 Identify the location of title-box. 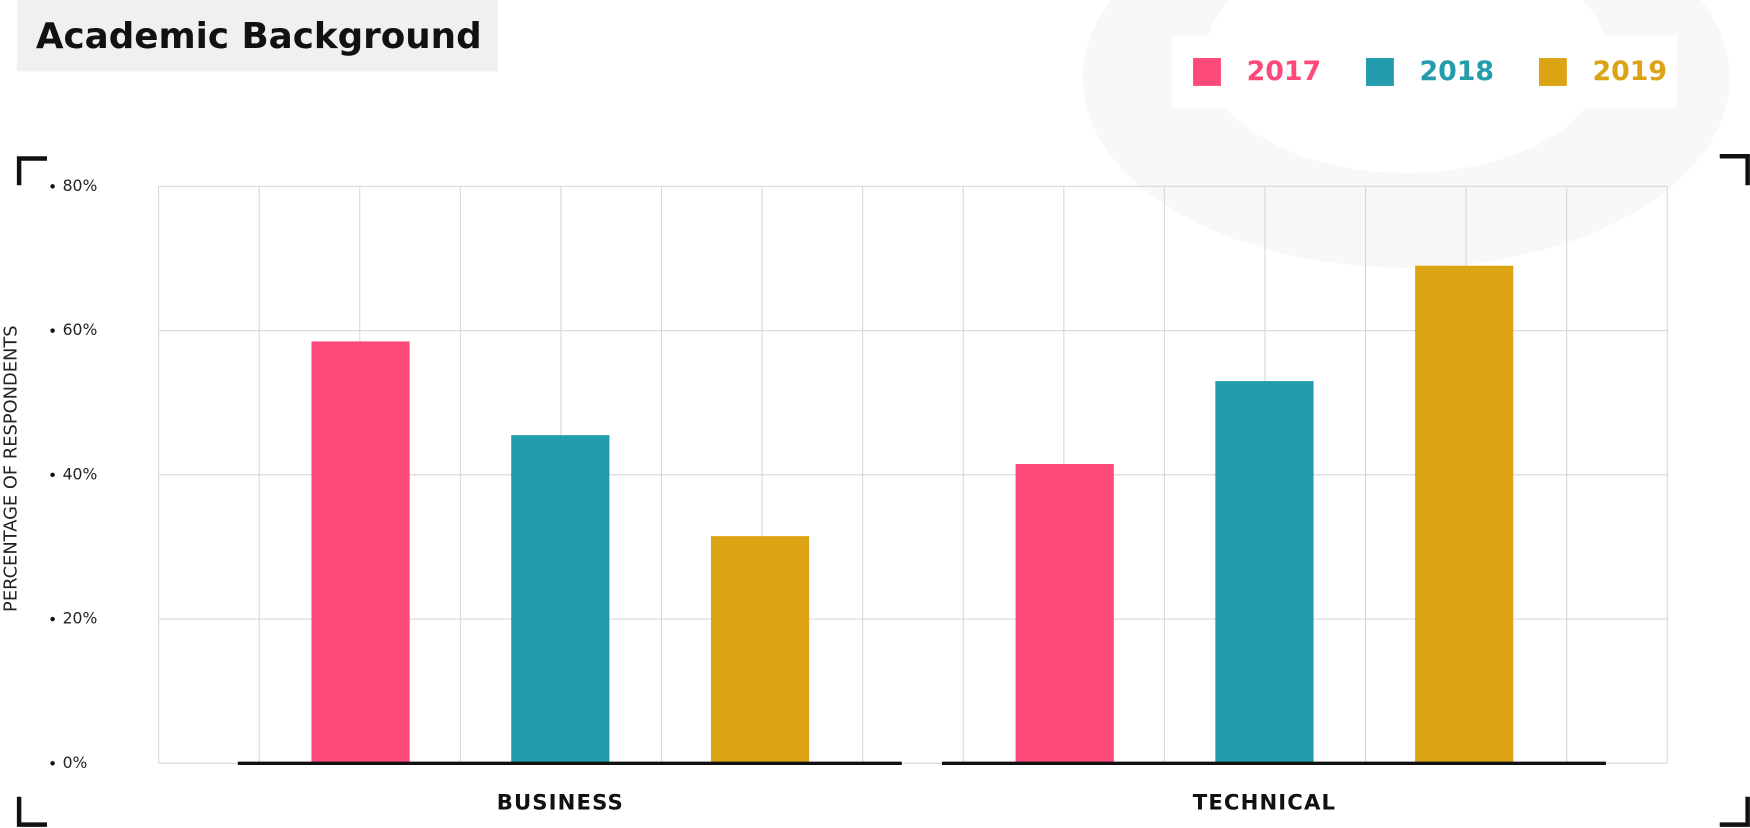
(257, 36).